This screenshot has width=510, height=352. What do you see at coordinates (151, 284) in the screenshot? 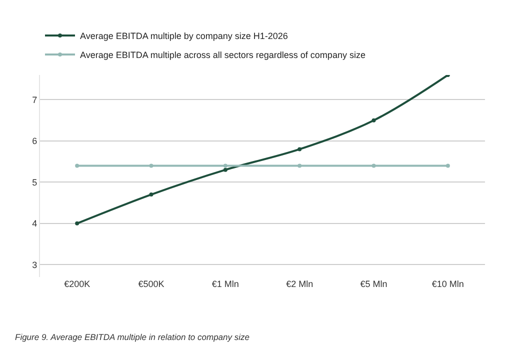
I see `x-tick-label: €500K` at bounding box center [151, 284].